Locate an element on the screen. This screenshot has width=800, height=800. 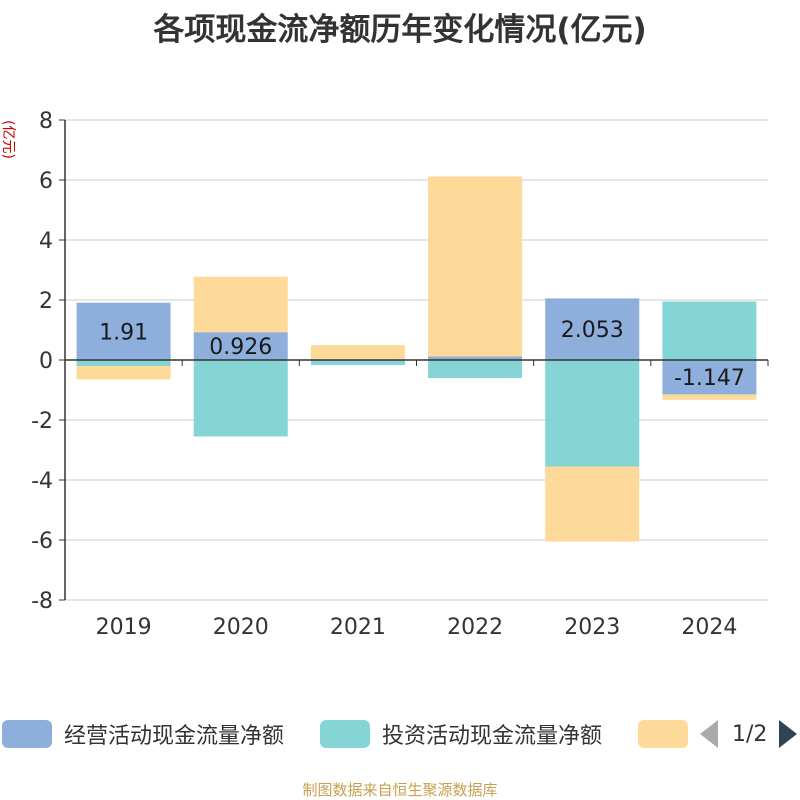
data-labels: 1.91 0.926 2.053 -1.147 is located at coordinates (422, 354).